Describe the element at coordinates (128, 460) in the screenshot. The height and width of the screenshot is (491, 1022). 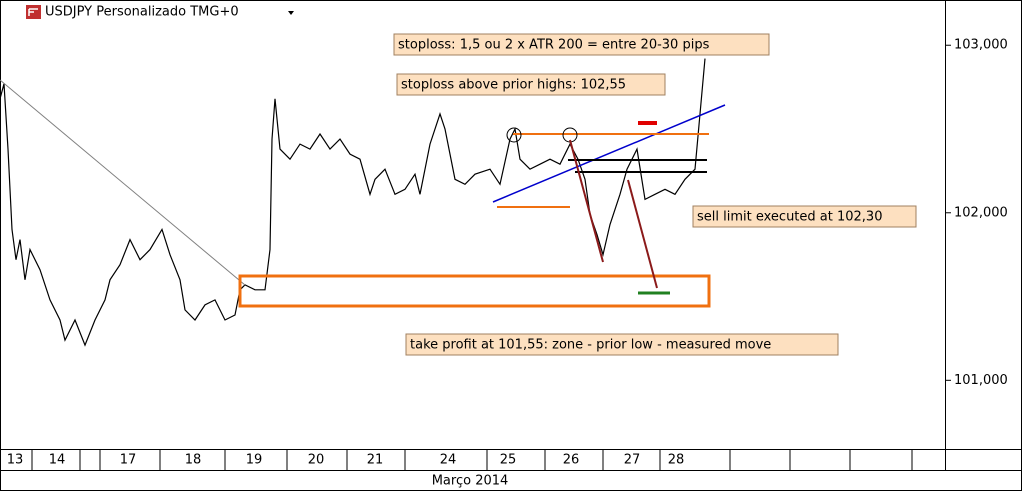
I see `x-tick-label: 17` at that location.